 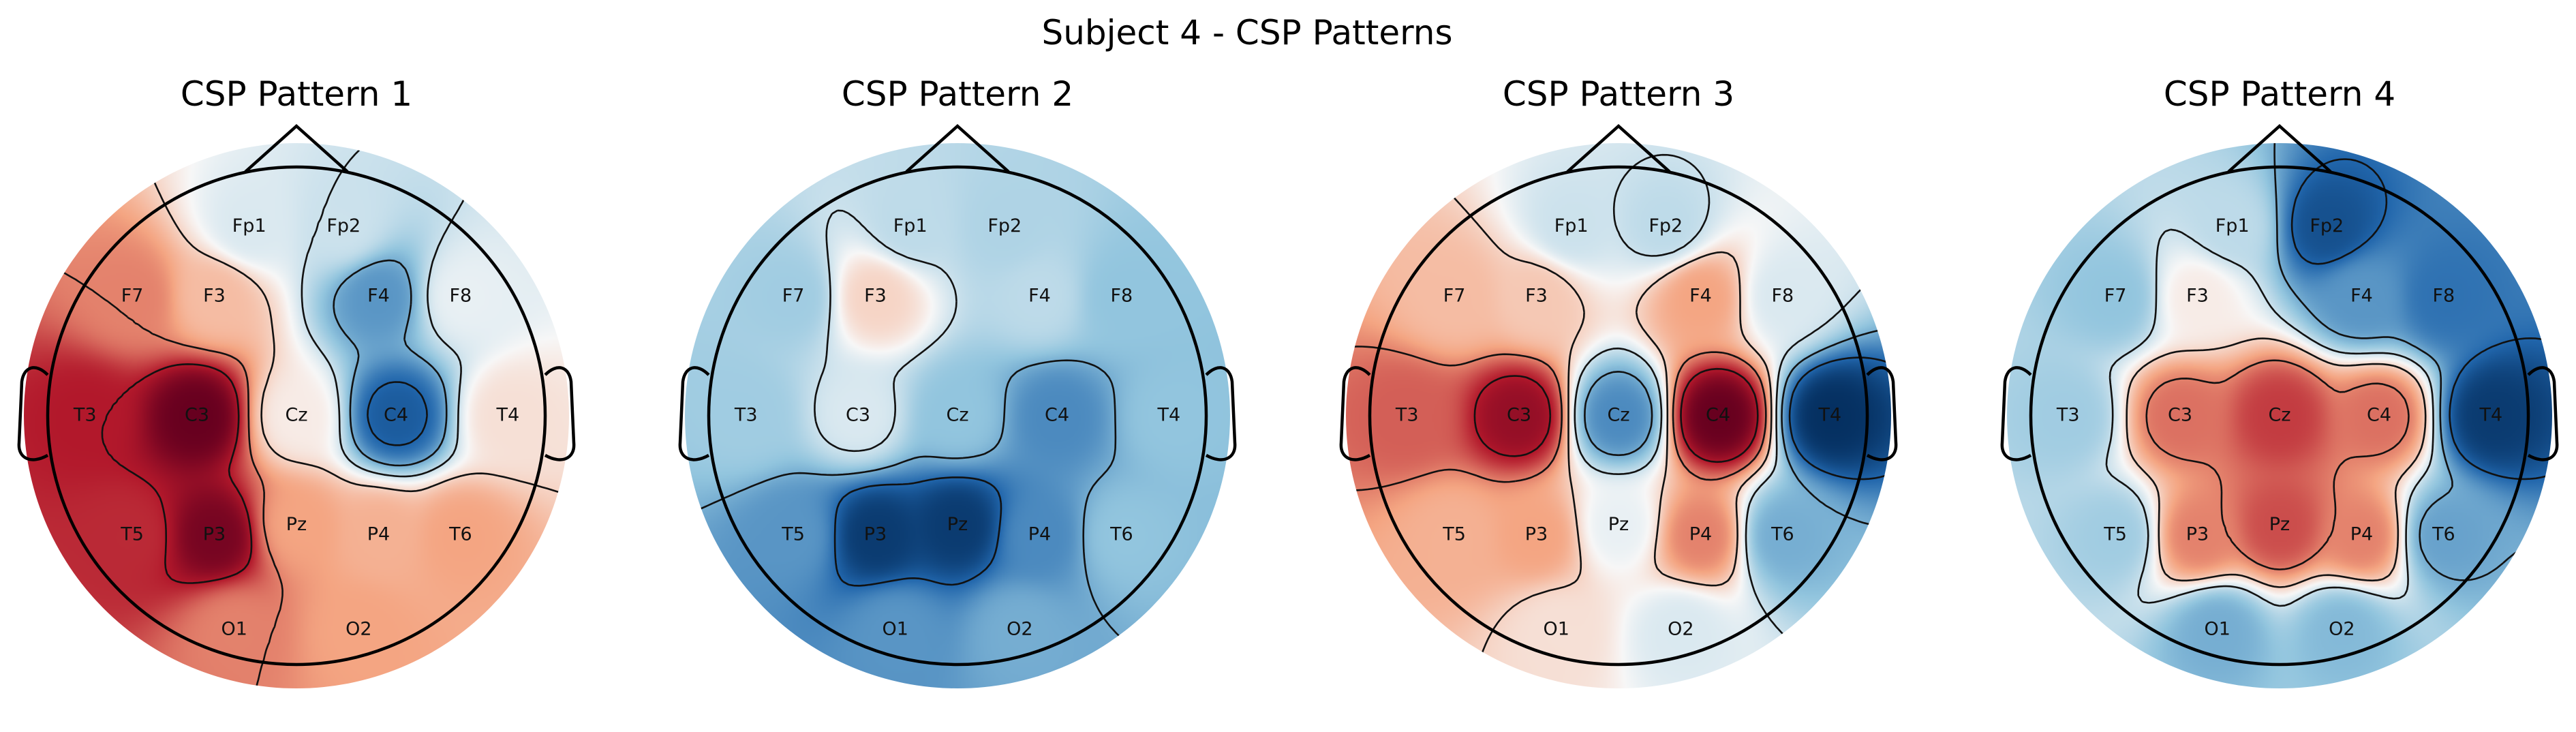 I want to click on contour-lines, so click(x=957, y=448).